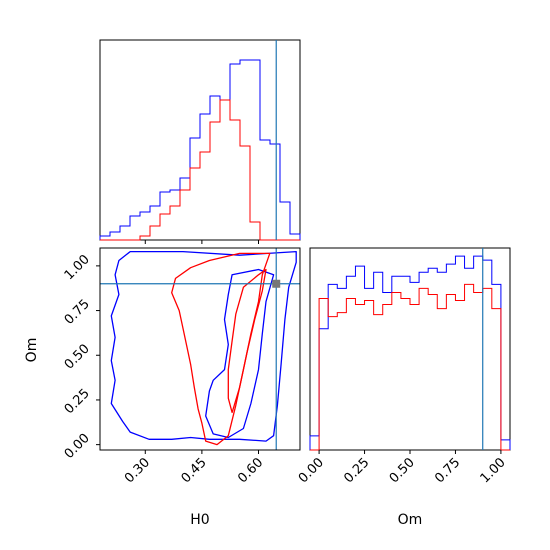 Image resolution: width=550 pixels, height=550 pixels. I want to click on joint-frame, so click(200, 349).